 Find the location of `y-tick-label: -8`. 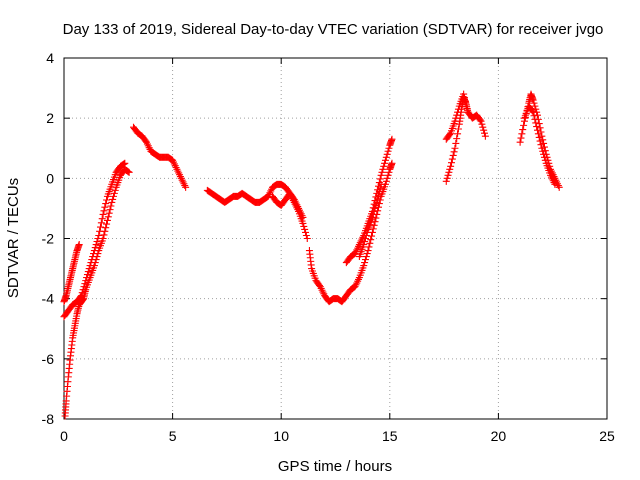

y-tick-label: -8 is located at coordinates (48, 419).